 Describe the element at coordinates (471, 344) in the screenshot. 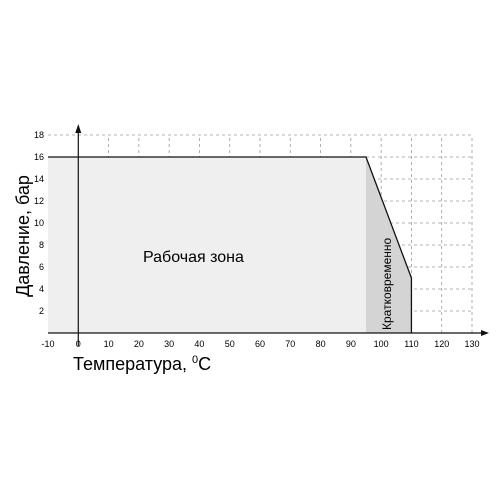

I see `x-tick-label: 130` at that location.